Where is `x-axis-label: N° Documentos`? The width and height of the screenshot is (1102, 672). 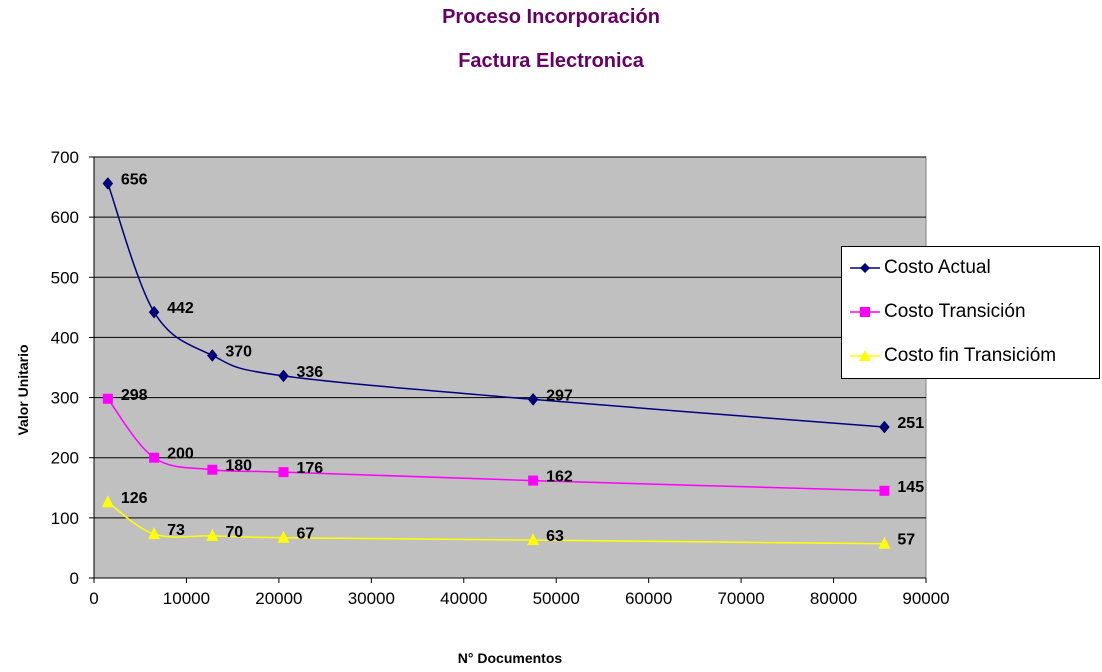 x-axis-label: N° Documentos is located at coordinates (510, 658).